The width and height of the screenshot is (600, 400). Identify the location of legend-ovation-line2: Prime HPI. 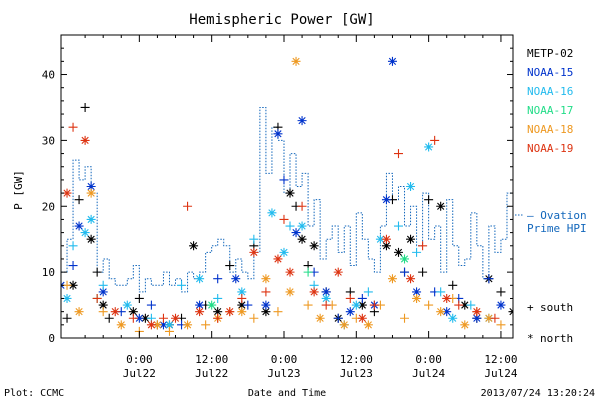
(557, 228).